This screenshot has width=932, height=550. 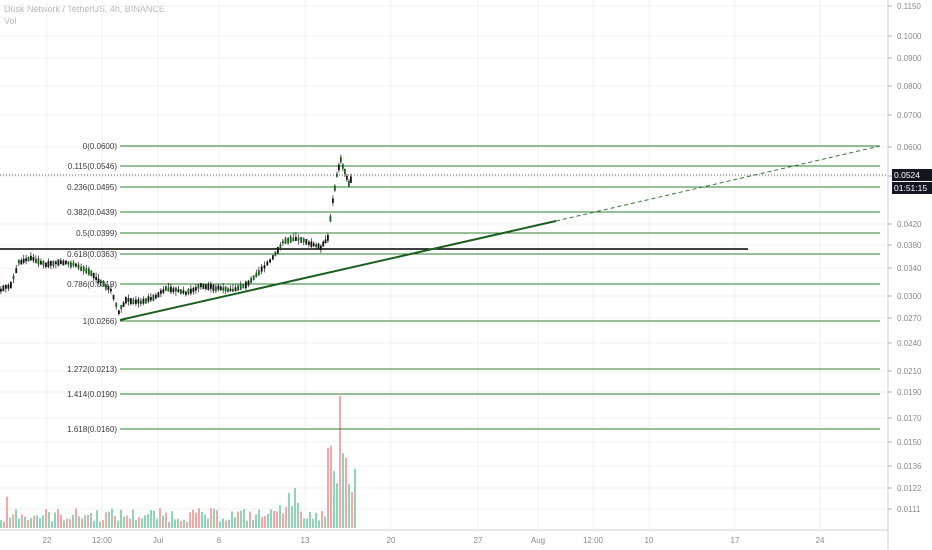 What do you see at coordinates (909, 268) in the screenshot?
I see `price-axis-label: 0.0340` at bounding box center [909, 268].